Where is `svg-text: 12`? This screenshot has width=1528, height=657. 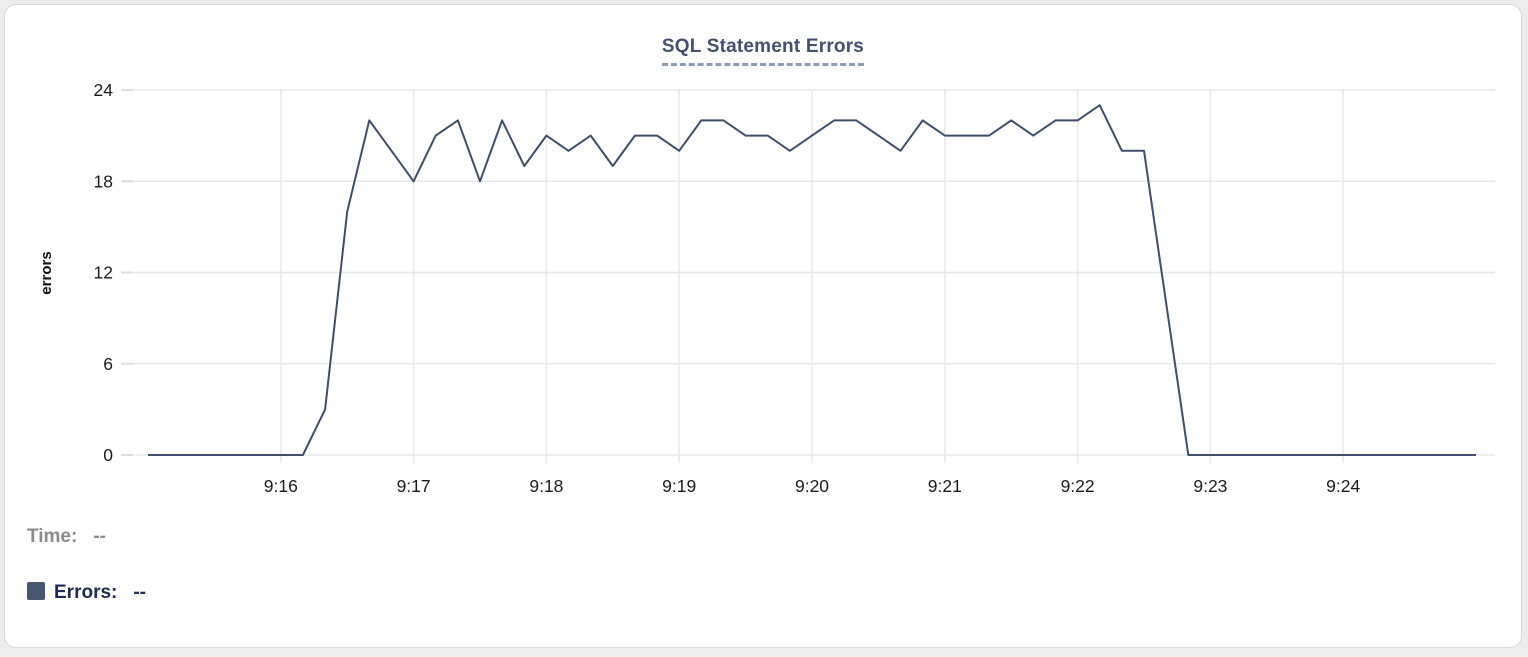 svg-text: 12 is located at coordinates (103, 273).